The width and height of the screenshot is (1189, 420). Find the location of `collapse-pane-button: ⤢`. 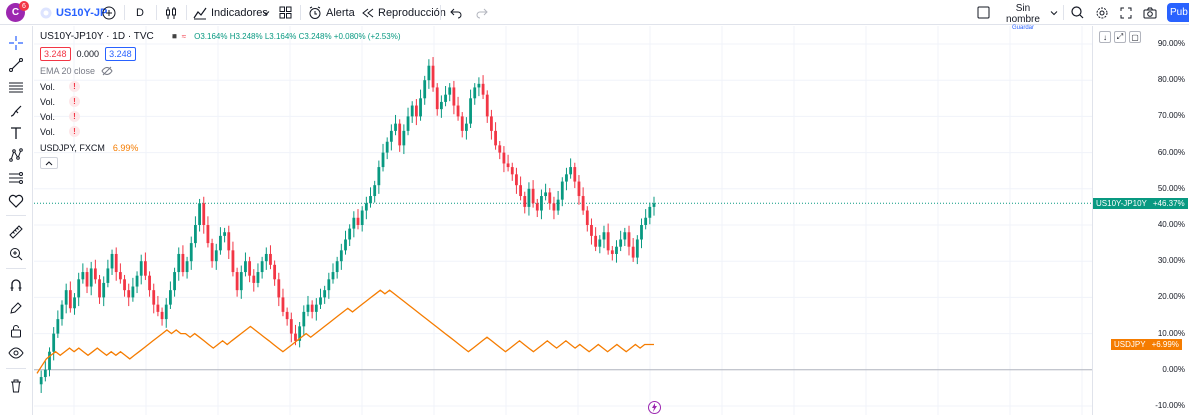

collapse-pane-button: ⤢ is located at coordinates (1120, 37).